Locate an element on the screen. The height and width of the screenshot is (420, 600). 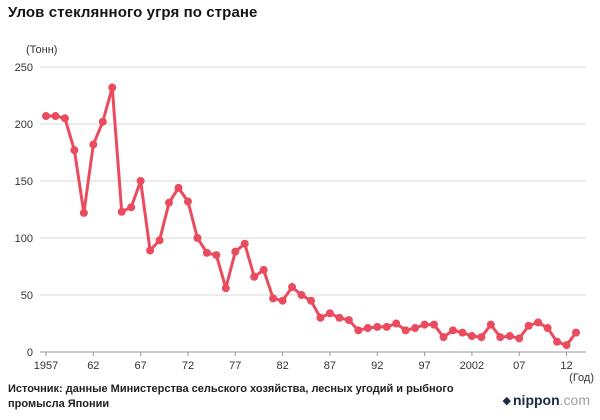
x-tick-label: 97 is located at coordinates (424, 366).